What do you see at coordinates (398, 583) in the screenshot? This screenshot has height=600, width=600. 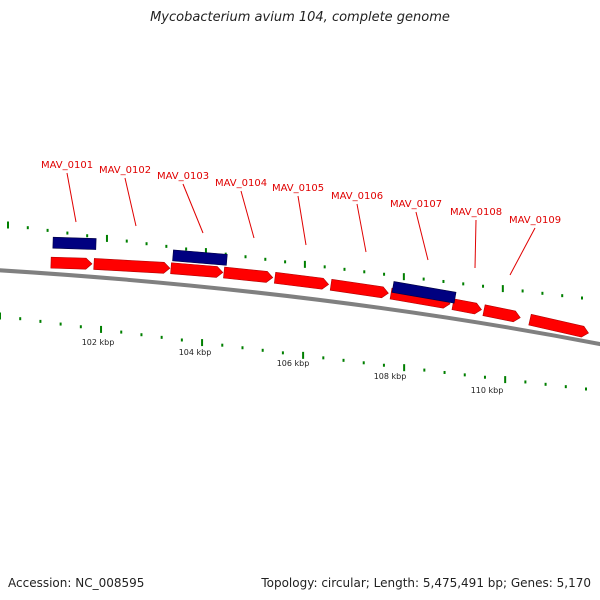 I see `length-label: Length` at bounding box center [398, 583].